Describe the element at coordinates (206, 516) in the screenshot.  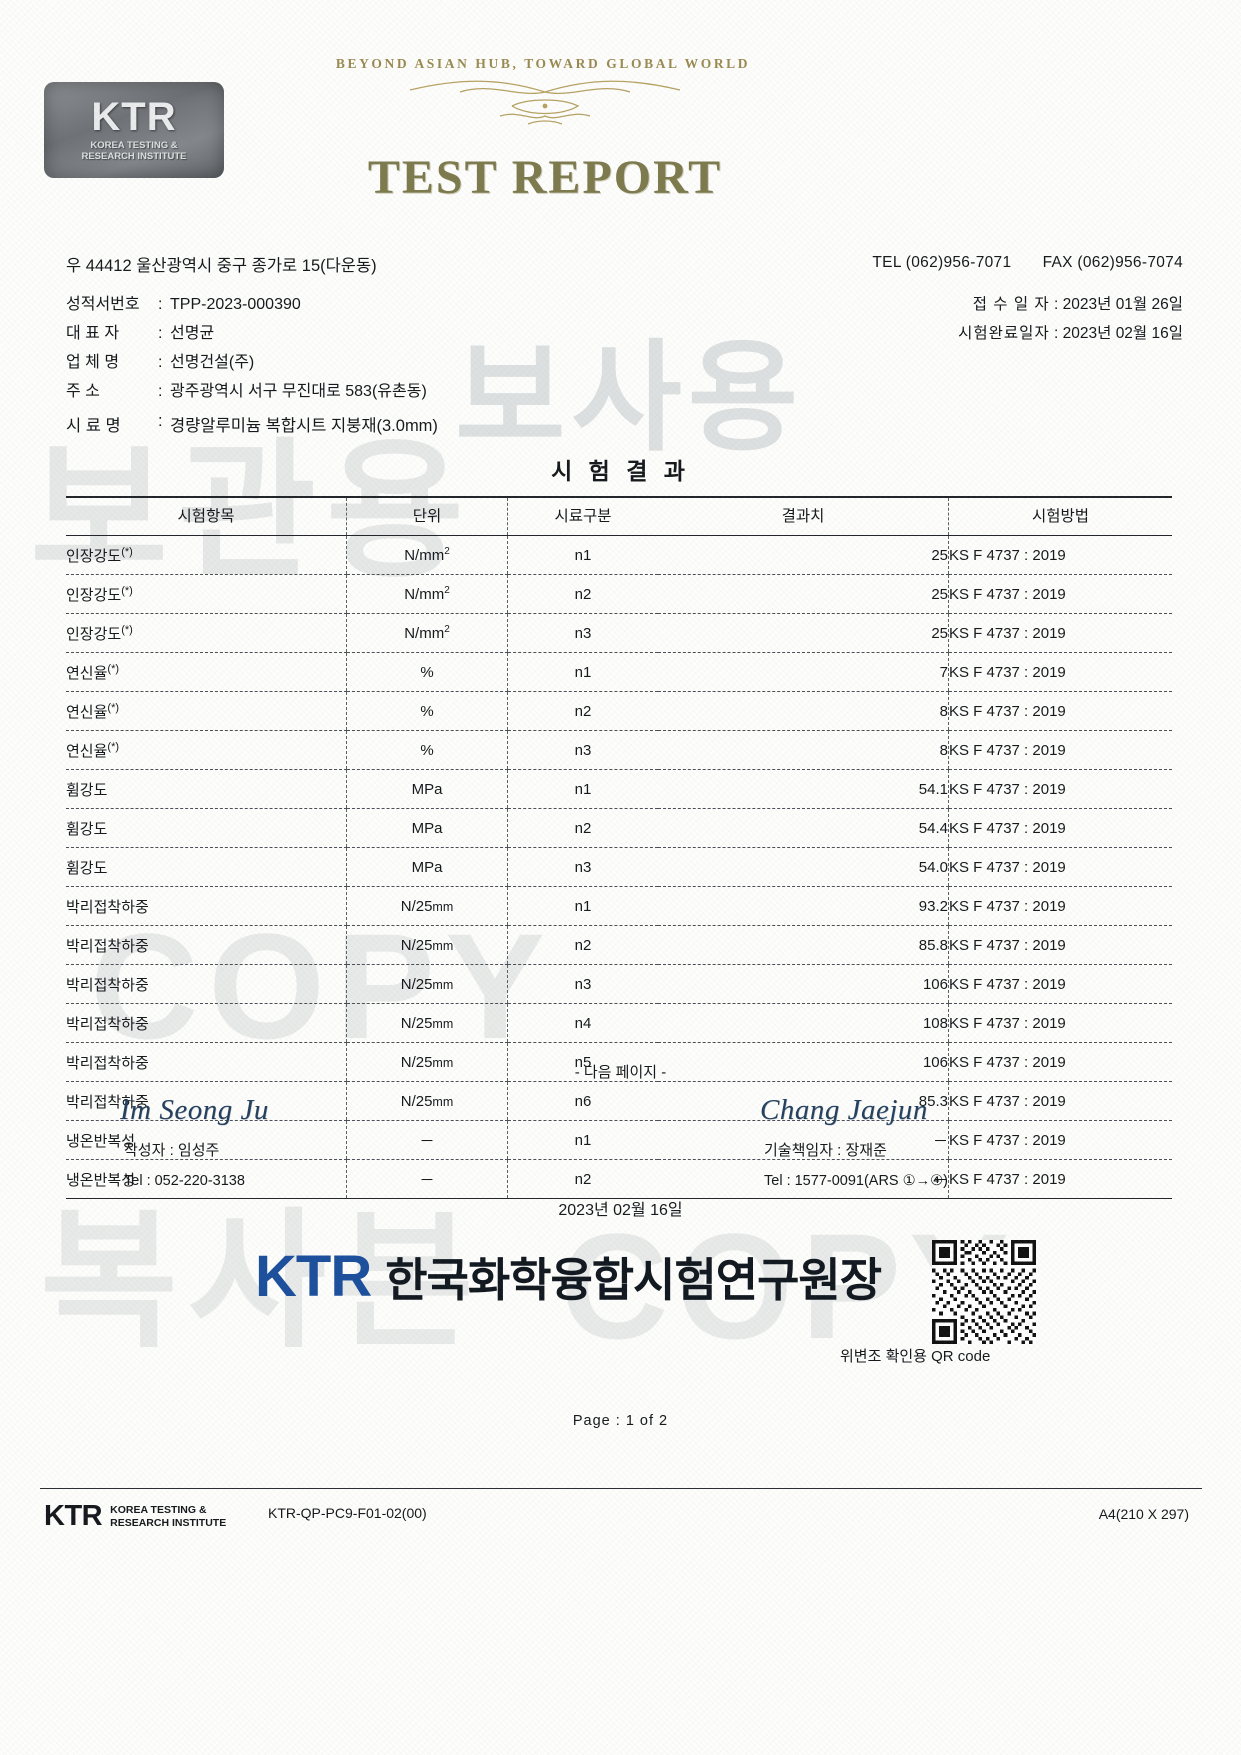
I see `column-header-item: 시험항목` at that location.